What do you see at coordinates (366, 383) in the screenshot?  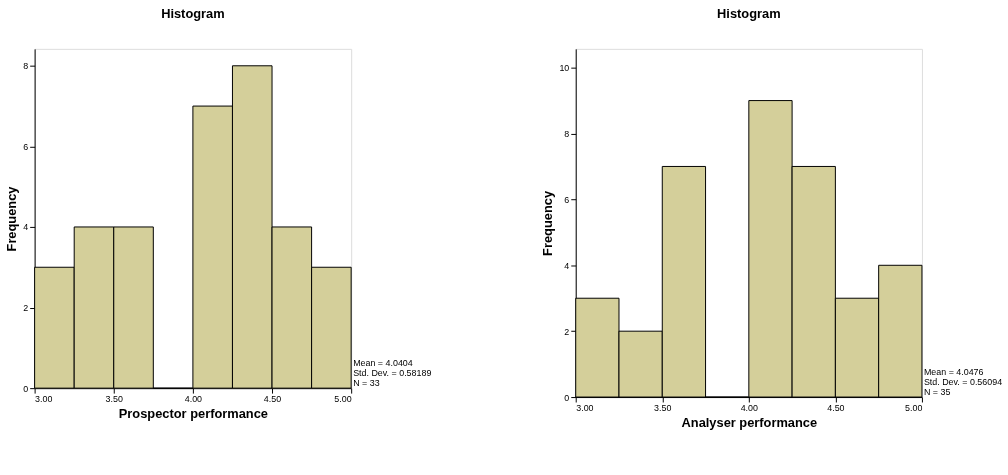 I see `text: N = 33` at bounding box center [366, 383].